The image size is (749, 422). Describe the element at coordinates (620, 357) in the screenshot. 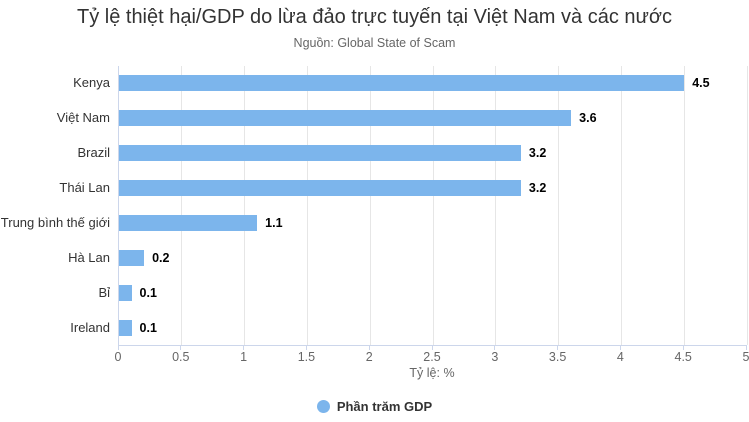

I see `x-tick-label: 4` at that location.